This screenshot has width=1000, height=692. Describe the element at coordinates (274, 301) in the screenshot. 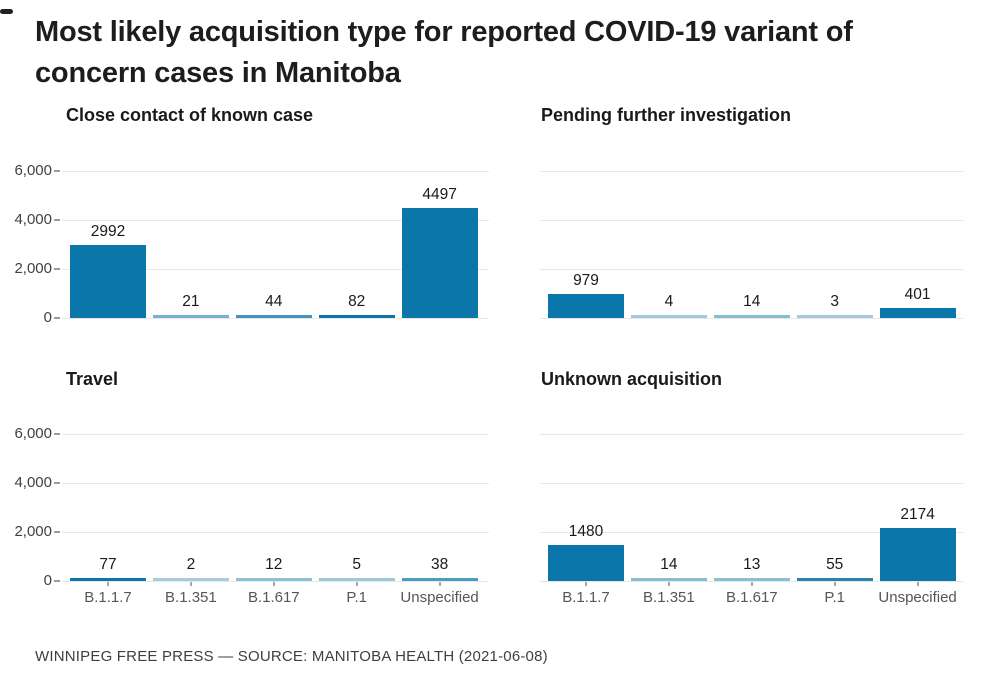

I see `bar-value-label: 44` at that location.